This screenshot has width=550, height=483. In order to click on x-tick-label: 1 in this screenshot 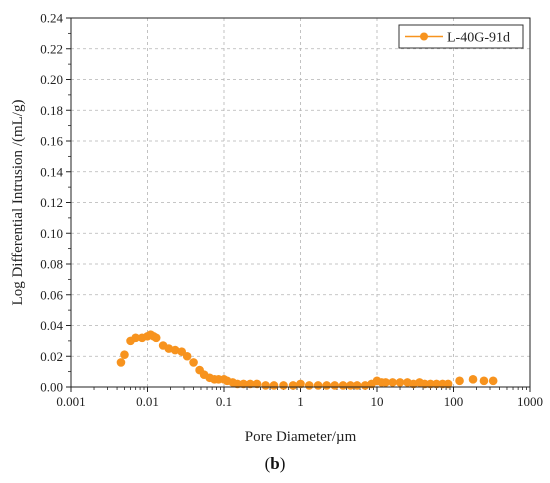, I will do `click(300, 401)`.